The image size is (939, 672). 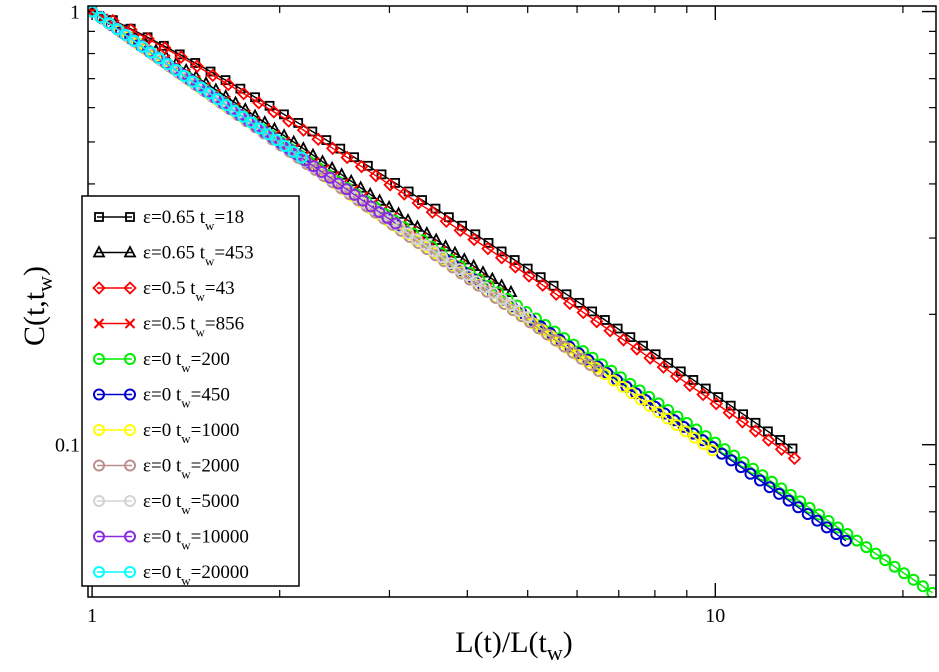 I want to click on legend-label: ε=0 tw=2000, so click(x=191, y=469).